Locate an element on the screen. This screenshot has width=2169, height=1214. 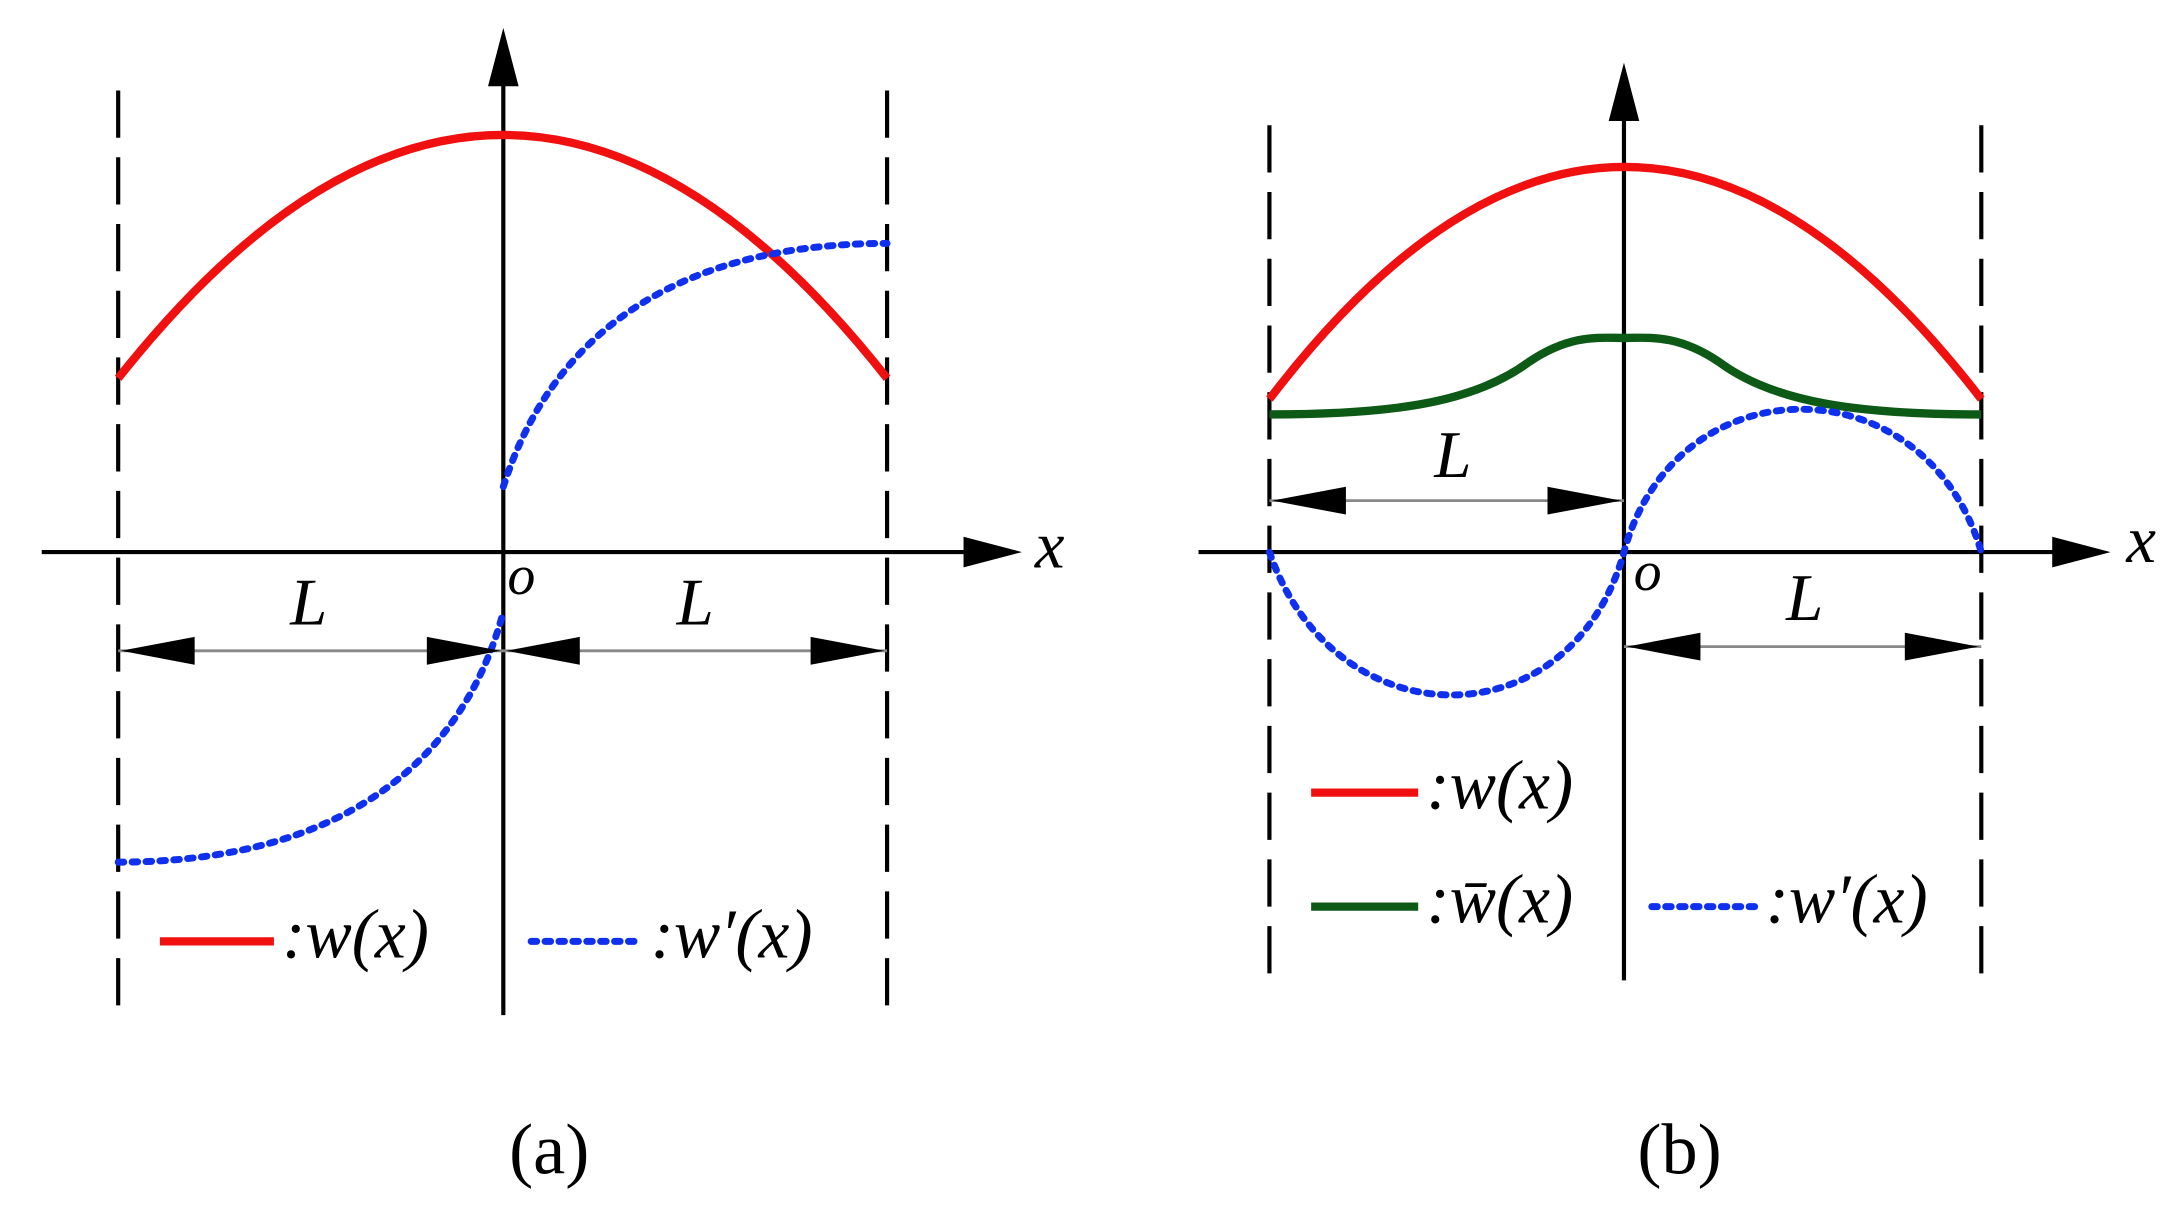
caption: (a) is located at coordinates (549, 1149).